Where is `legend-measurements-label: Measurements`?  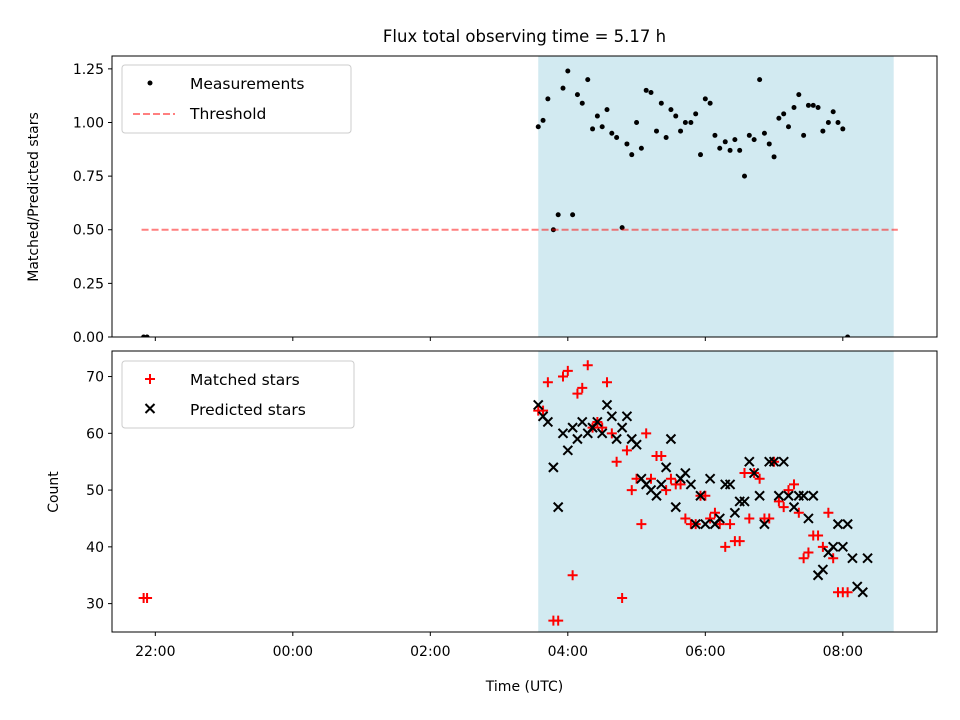 legend-measurements-label: Measurements is located at coordinates (247, 84).